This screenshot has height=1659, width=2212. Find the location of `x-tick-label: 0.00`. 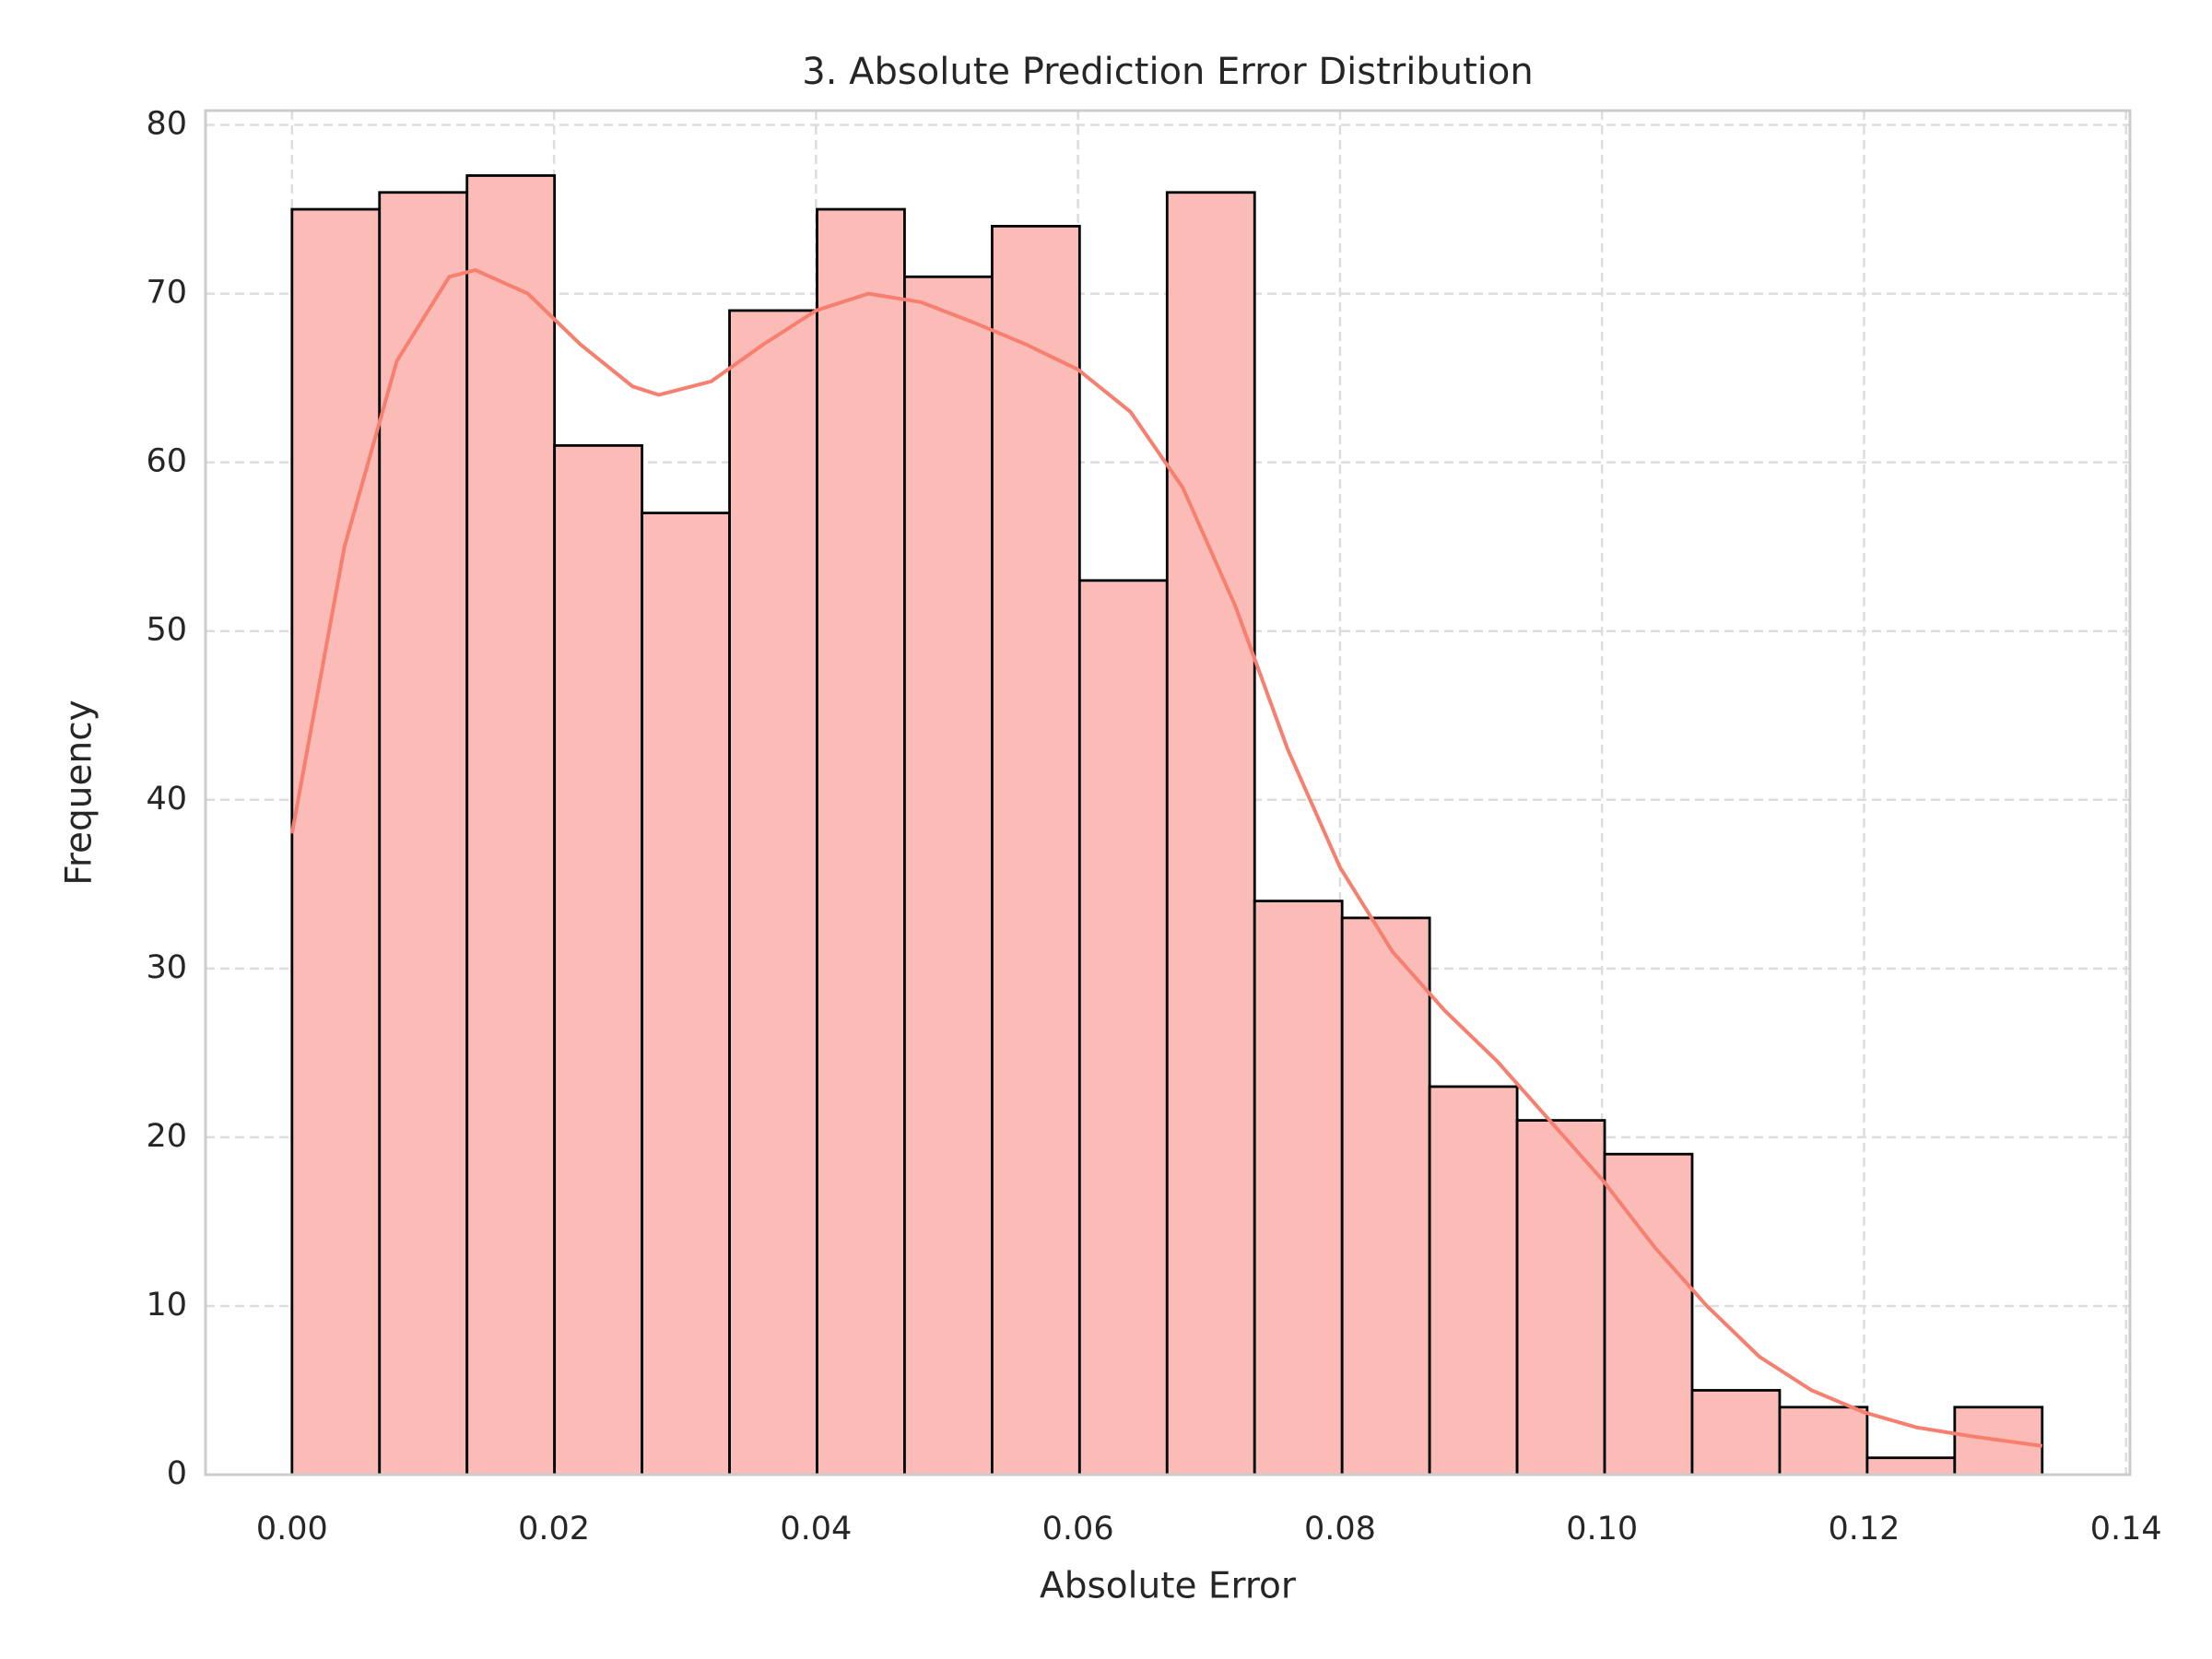

x-tick-label: 0.00 is located at coordinates (292, 1529).